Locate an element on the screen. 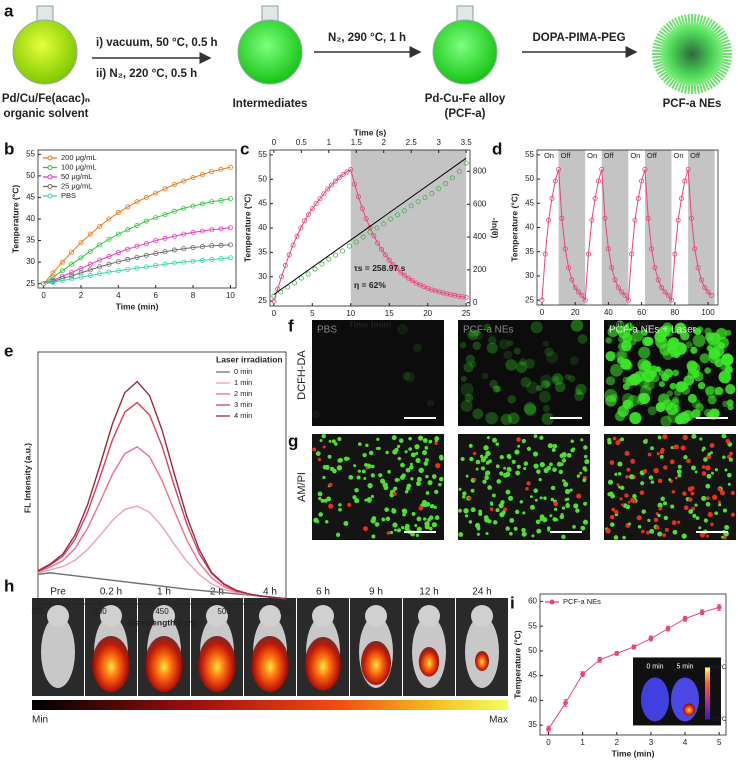 This screenshot has width=738, height=762. x-tick-label: 10 is located at coordinates (350, 313).